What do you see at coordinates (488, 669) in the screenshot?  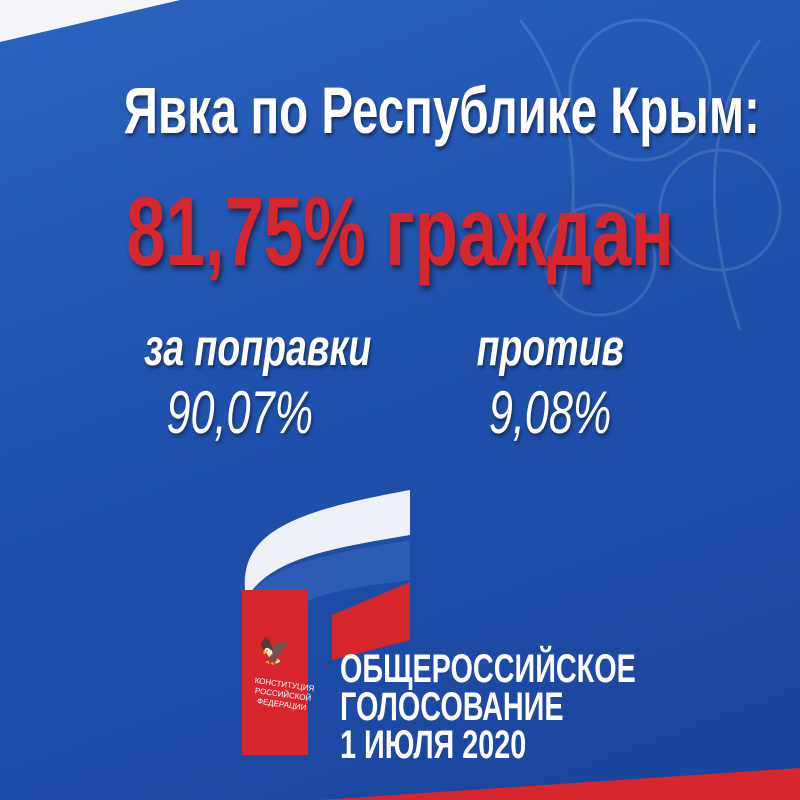 I see `logo-line1: ОБЩЕРОССИЙСКОЕ` at bounding box center [488, 669].